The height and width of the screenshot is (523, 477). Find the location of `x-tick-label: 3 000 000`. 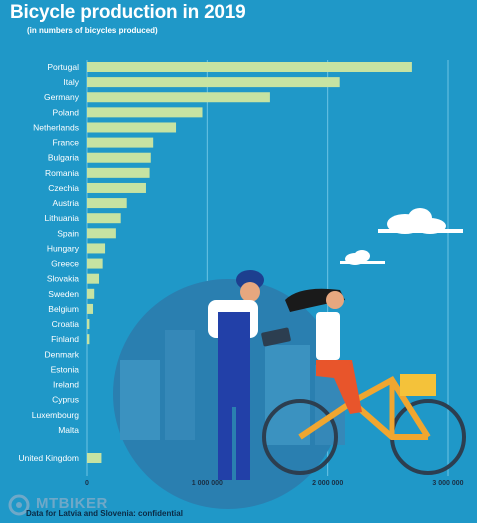

x-tick-label: 3 000 000 is located at coordinates (447, 483).